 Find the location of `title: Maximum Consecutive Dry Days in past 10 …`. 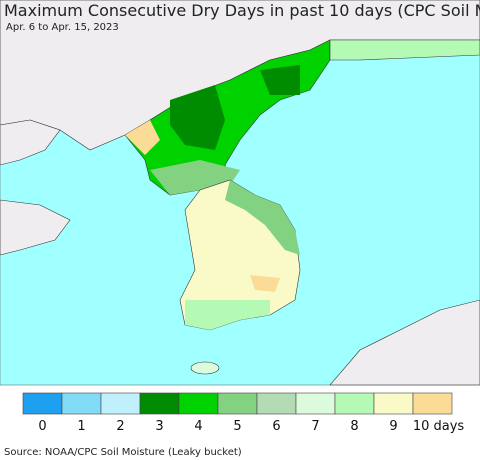

title: Maximum Consecutive Dry Days in past 10 … is located at coordinates (242, 10).